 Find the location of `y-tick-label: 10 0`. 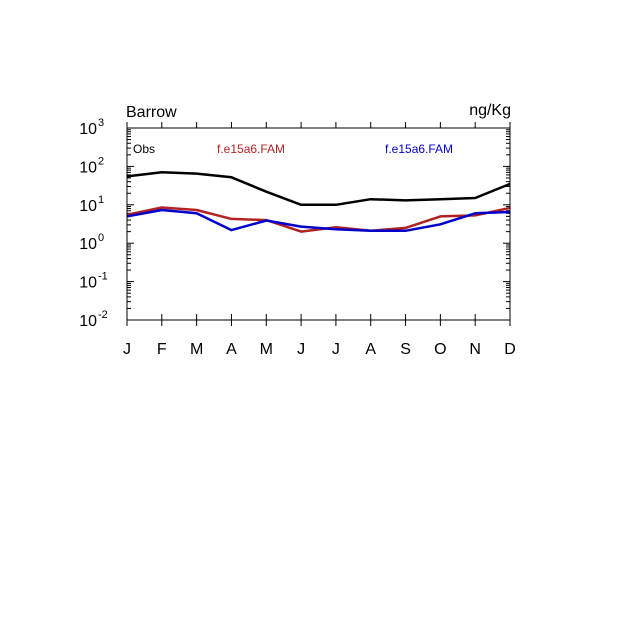

y-tick-label: 10 0 is located at coordinates (91, 242).